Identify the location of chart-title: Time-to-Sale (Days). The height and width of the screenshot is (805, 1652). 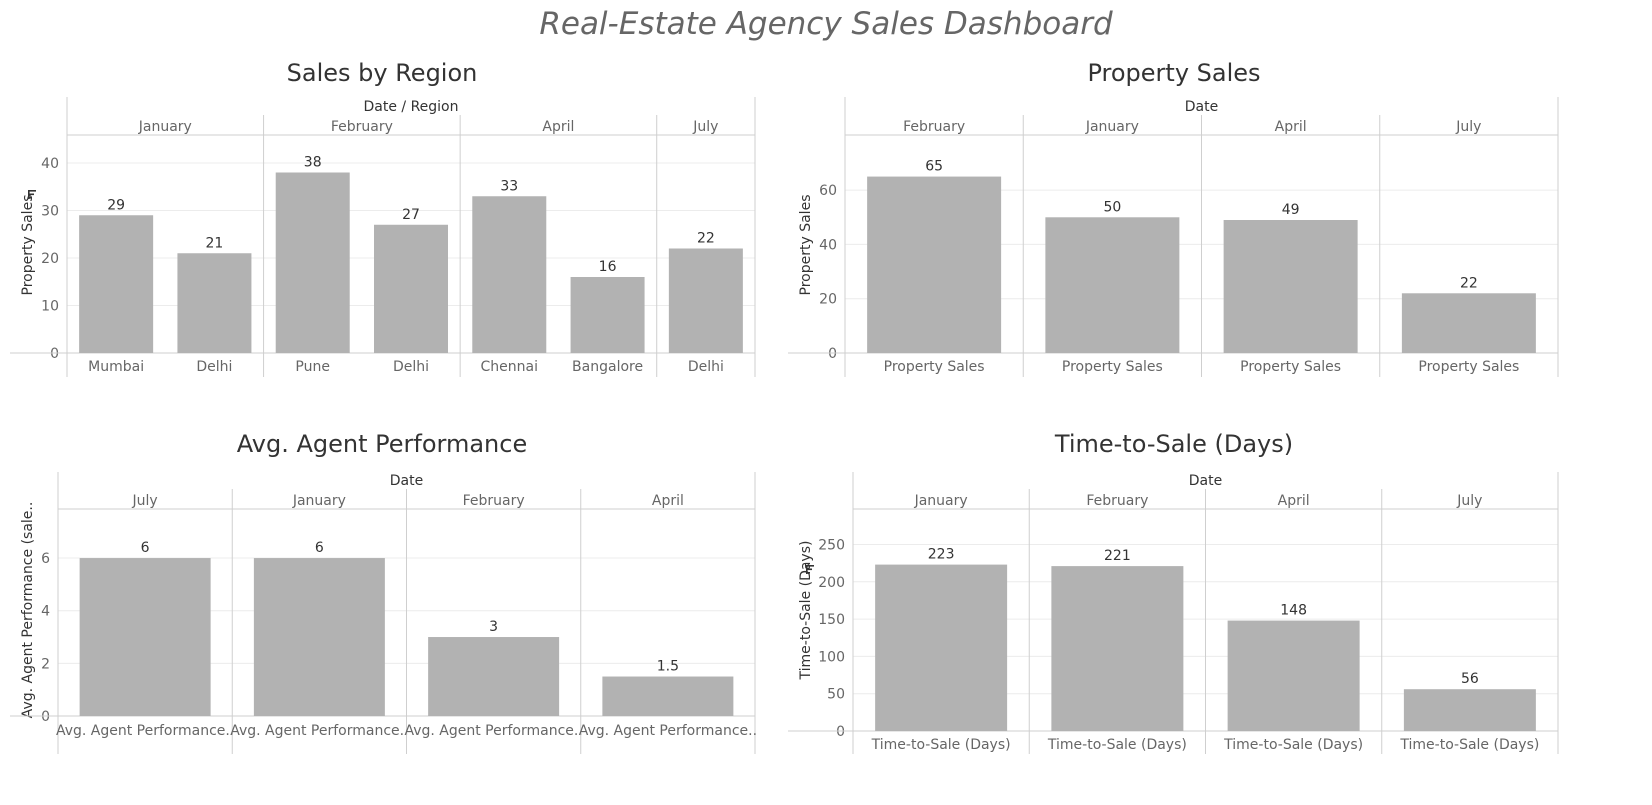
(1173, 444).